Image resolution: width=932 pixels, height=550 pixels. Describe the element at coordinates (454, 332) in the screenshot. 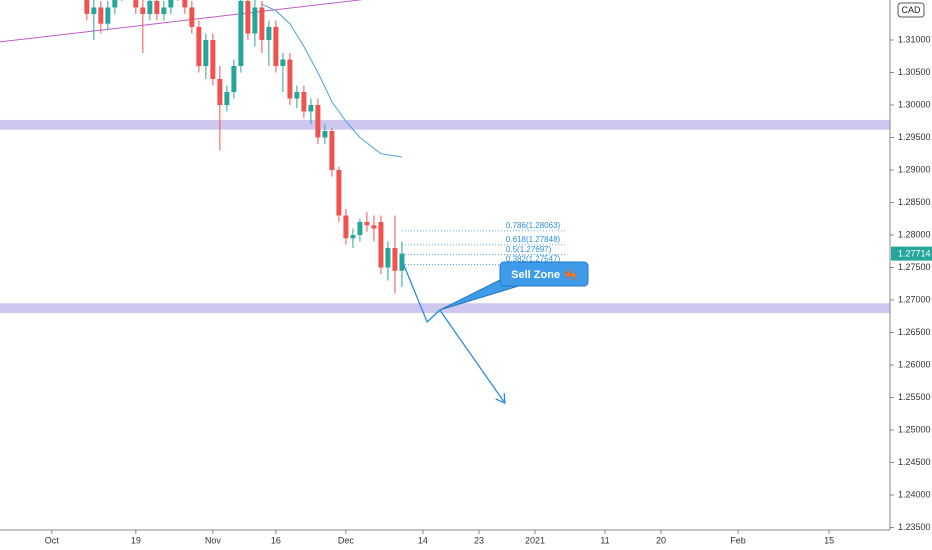

I see `projection-path` at that location.